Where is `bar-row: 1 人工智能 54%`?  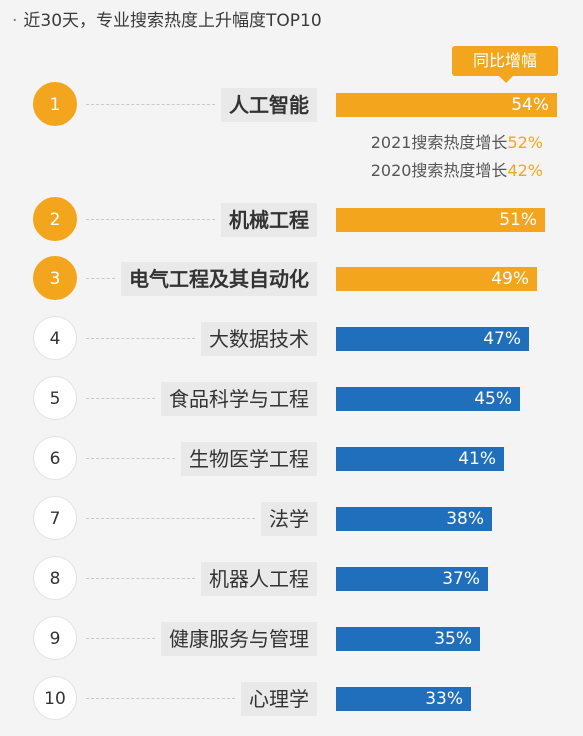 bar-row: 1 人工智能 54% is located at coordinates (291, 105).